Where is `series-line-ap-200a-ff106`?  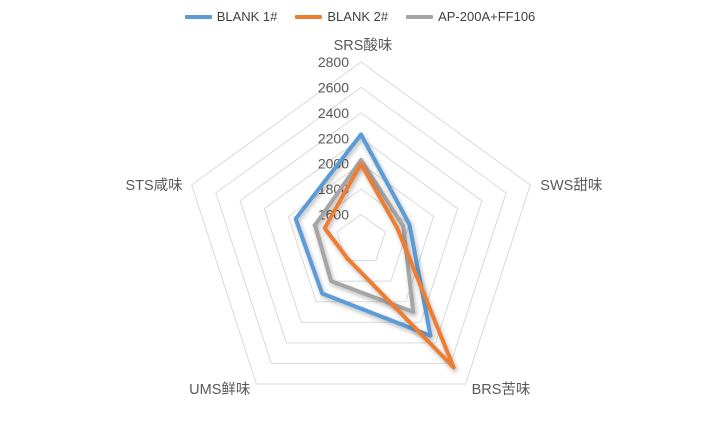
series-line-ap-200a-ff106 is located at coordinates (364, 235).